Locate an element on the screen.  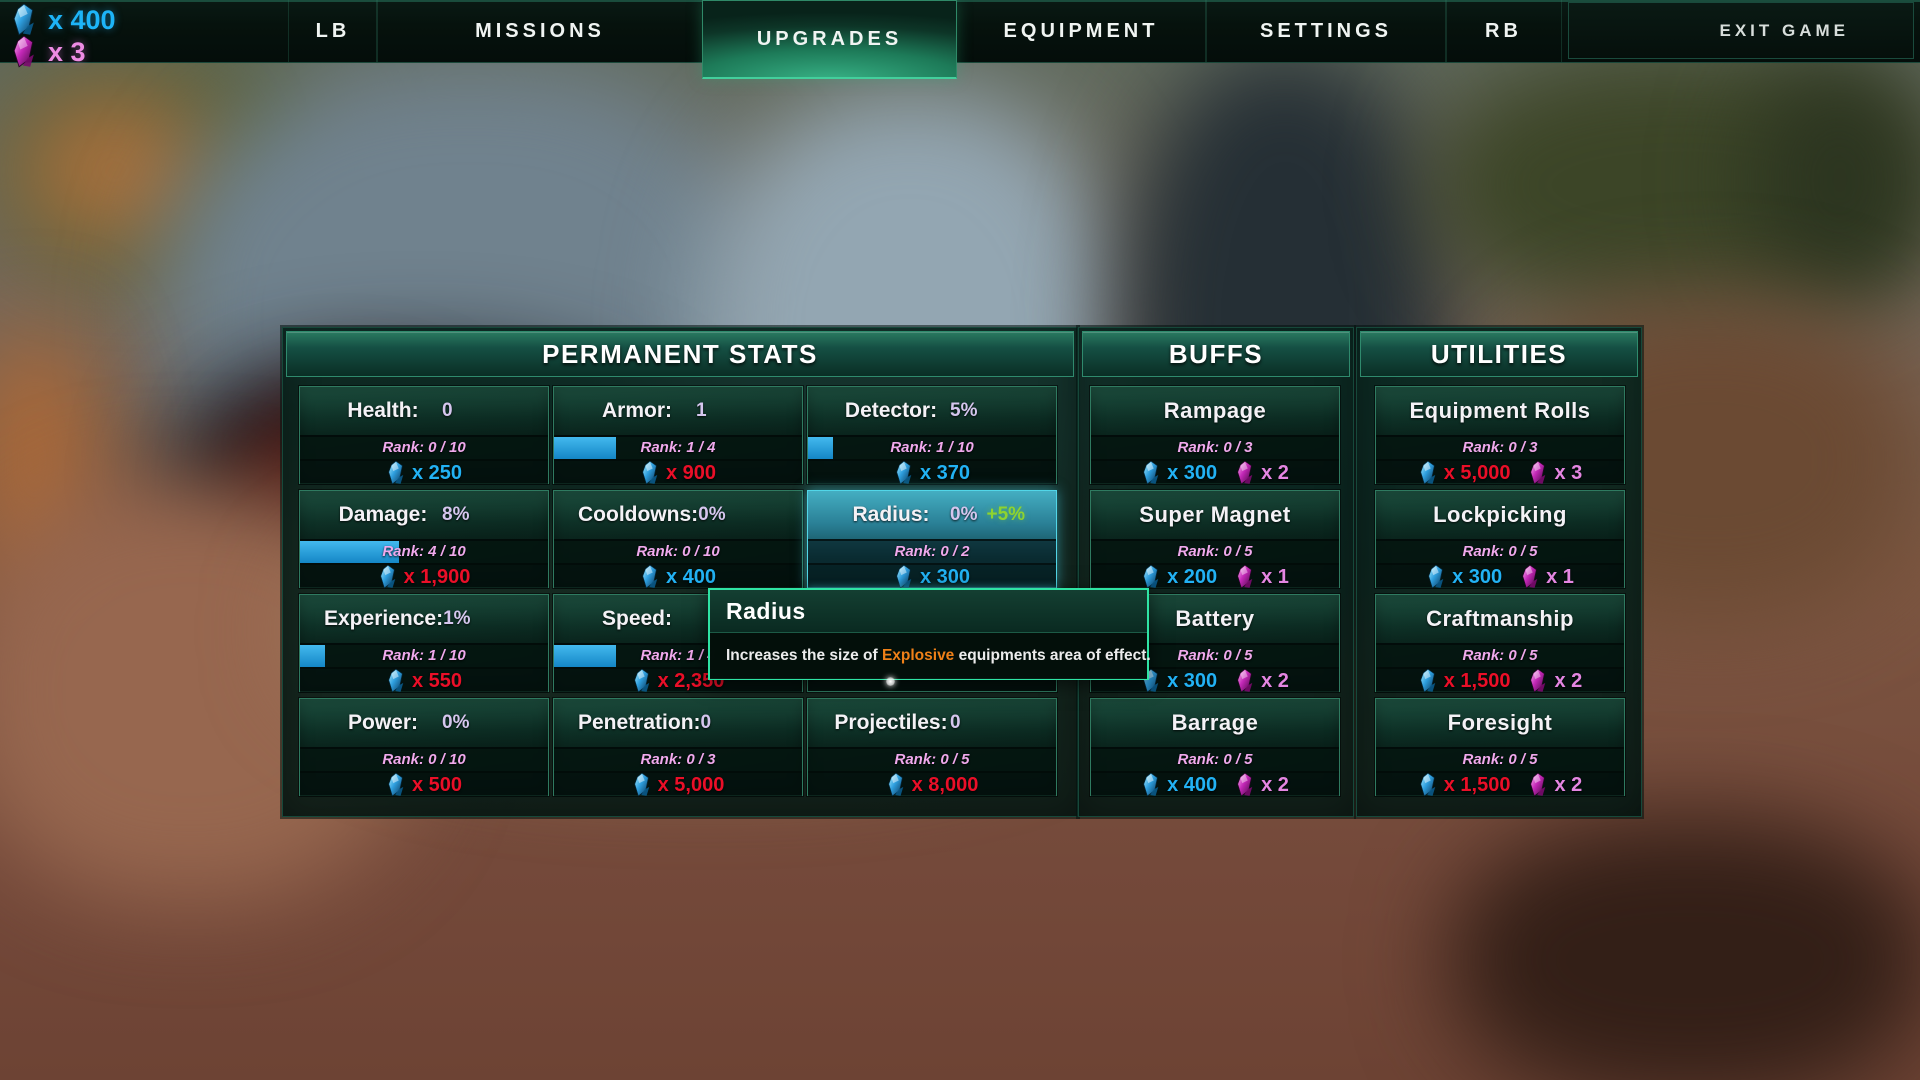
card-label: Armor: is located at coordinates (636, 410).